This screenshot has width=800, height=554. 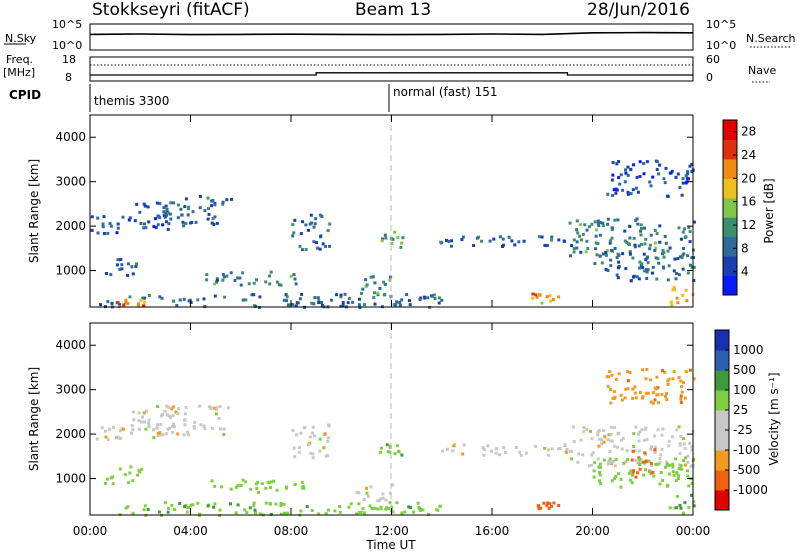 What do you see at coordinates (70, 271) in the screenshot?
I see `y-tick-label: 1000` at bounding box center [70, 271].